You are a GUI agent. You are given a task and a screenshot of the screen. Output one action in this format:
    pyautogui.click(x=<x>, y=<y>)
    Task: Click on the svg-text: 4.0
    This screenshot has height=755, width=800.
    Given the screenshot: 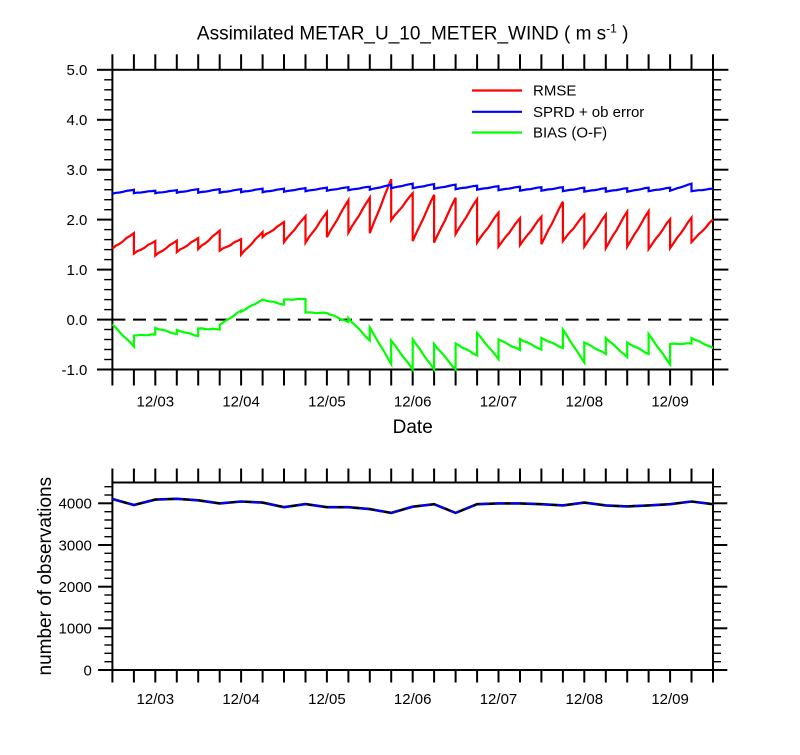 What is the action you would take?
    pyautogui.click(x=77, y=120)
    